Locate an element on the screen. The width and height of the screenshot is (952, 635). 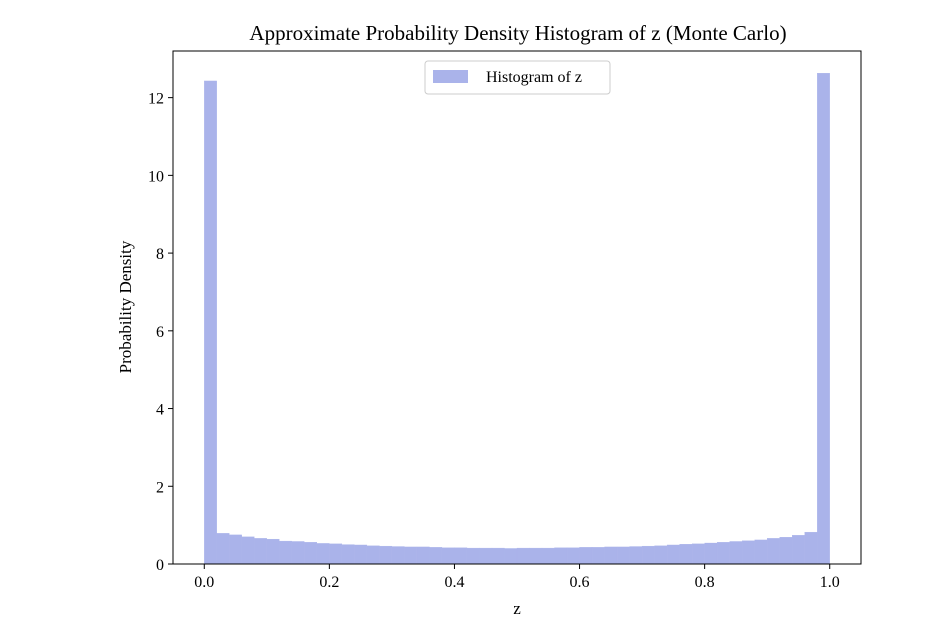
y-tick-label: 0 is located at coordinates (160, 565).